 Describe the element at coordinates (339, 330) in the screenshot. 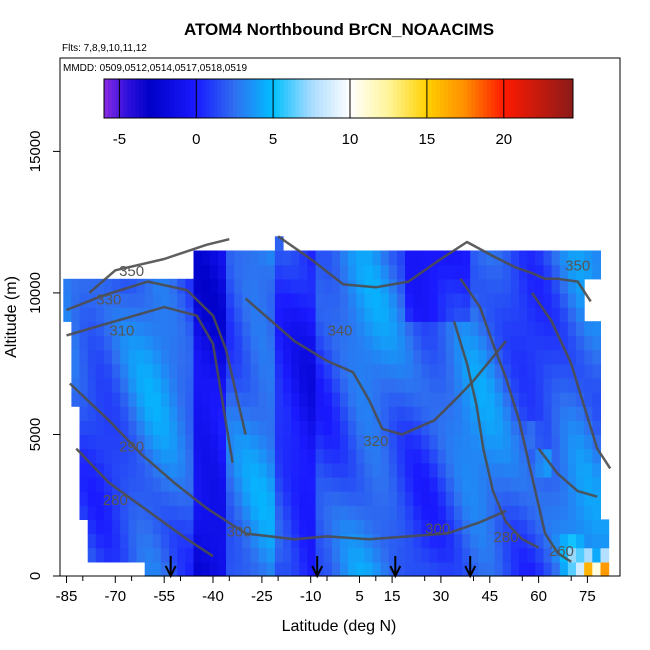

I see `contour-label: 340` at that location.